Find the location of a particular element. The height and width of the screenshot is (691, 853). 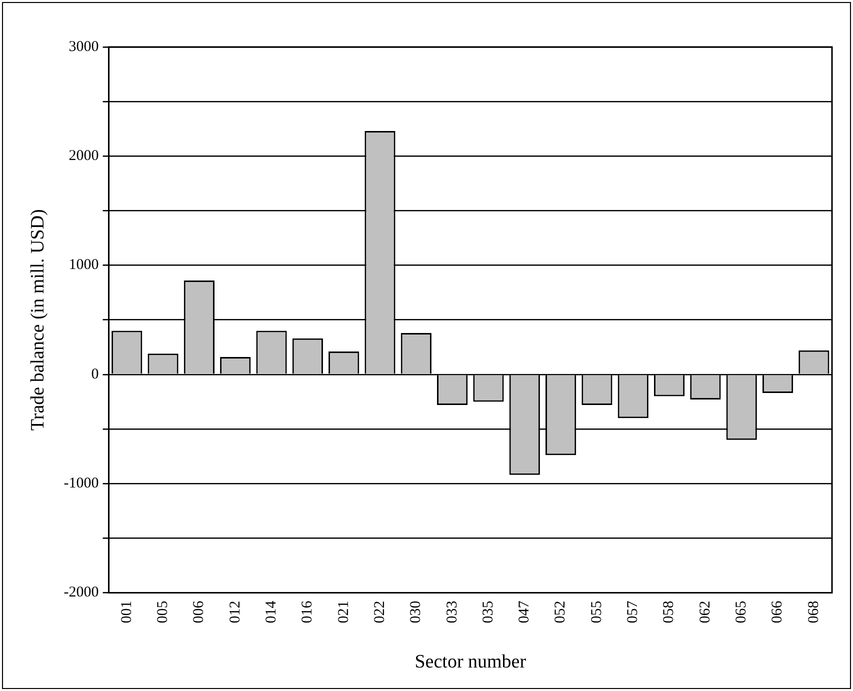

y-axis-title: Trade balance (in mill. USD) is located at coordinates (37, 320).